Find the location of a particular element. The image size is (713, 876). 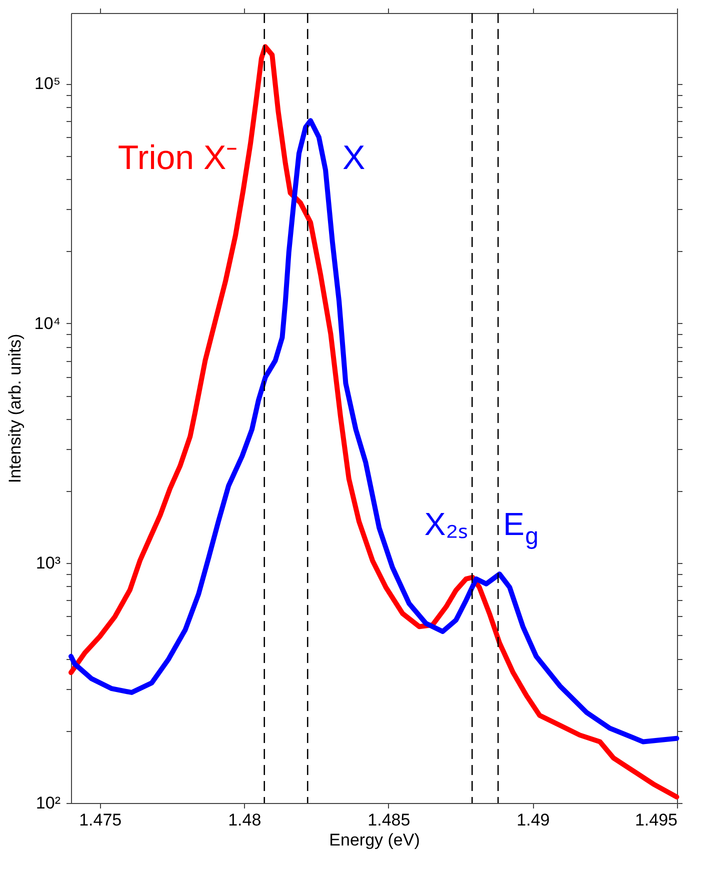

y-tick-label: 10⁵ is located at coordinates (47, 84).